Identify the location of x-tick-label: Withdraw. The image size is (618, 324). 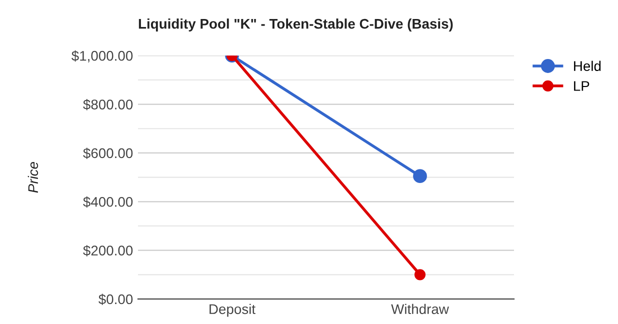
(420, 309).